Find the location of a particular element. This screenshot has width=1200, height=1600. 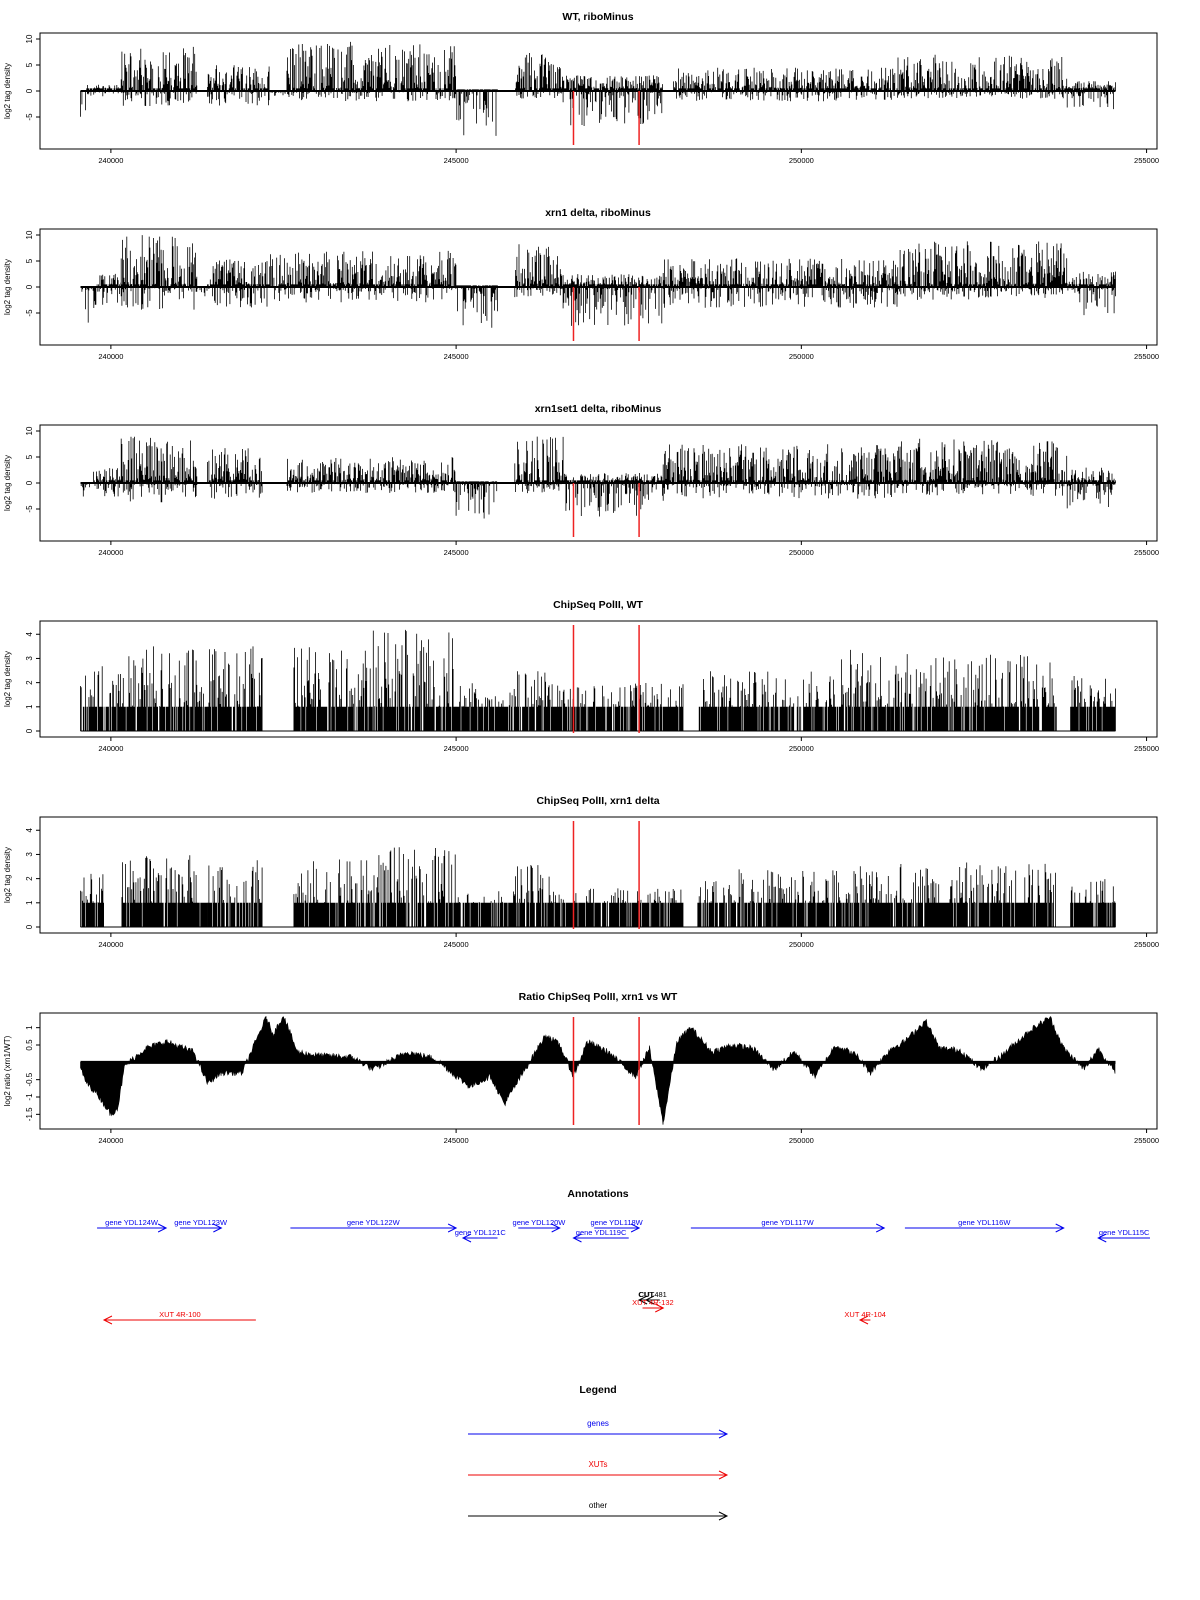

chart-title: xrn1 delta, riboMinus is located at coordinates (598, 213).